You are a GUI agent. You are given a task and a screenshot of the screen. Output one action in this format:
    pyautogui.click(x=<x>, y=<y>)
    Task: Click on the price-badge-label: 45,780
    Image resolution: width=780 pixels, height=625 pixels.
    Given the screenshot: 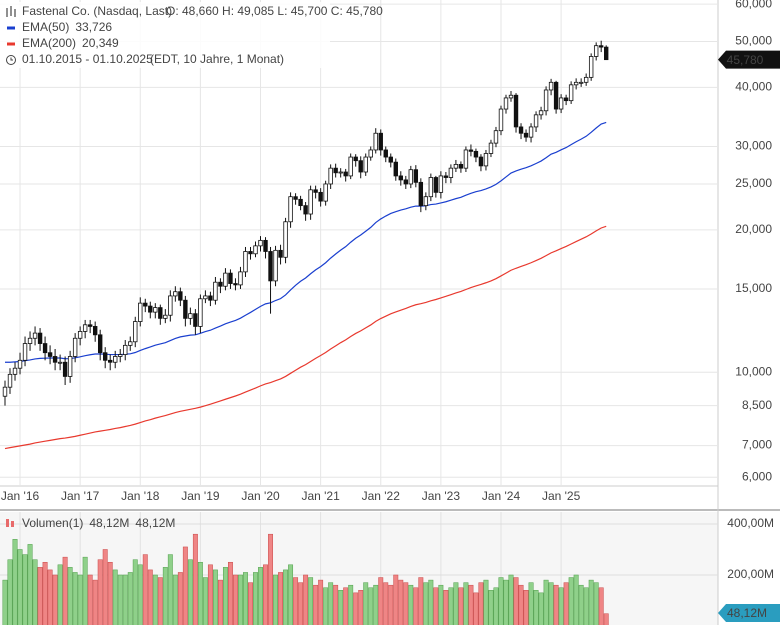 What is the action you would take?
    pyautogui.click(x=745, y=60)
    